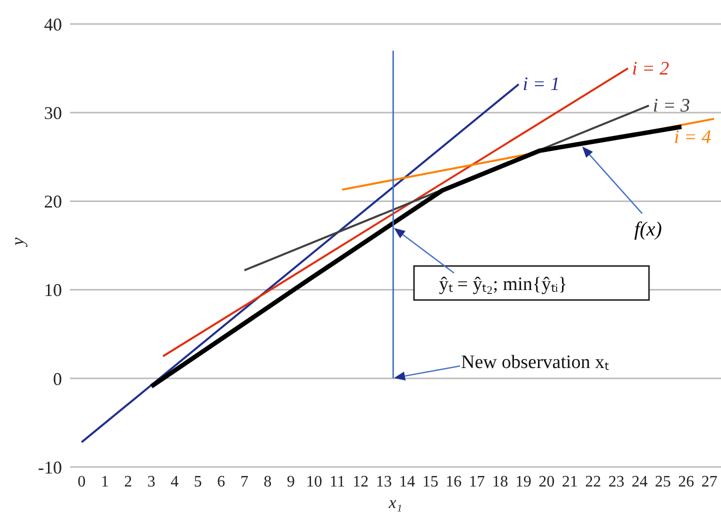 The image size is (721, 516). I want to click on x-tick-label: 16, so click(454, 481).